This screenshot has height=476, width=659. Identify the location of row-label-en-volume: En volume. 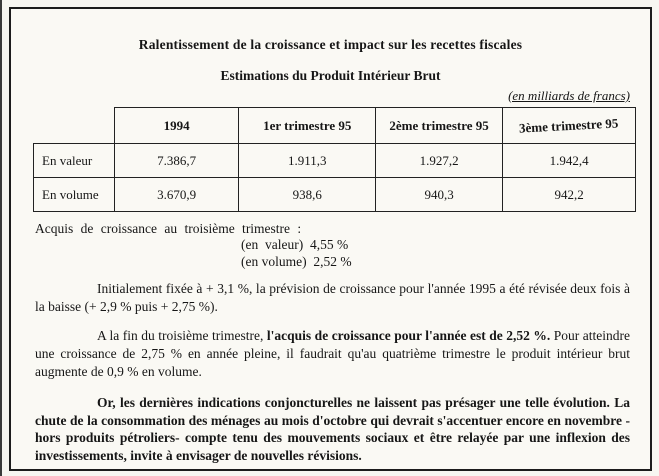
(74, 194).